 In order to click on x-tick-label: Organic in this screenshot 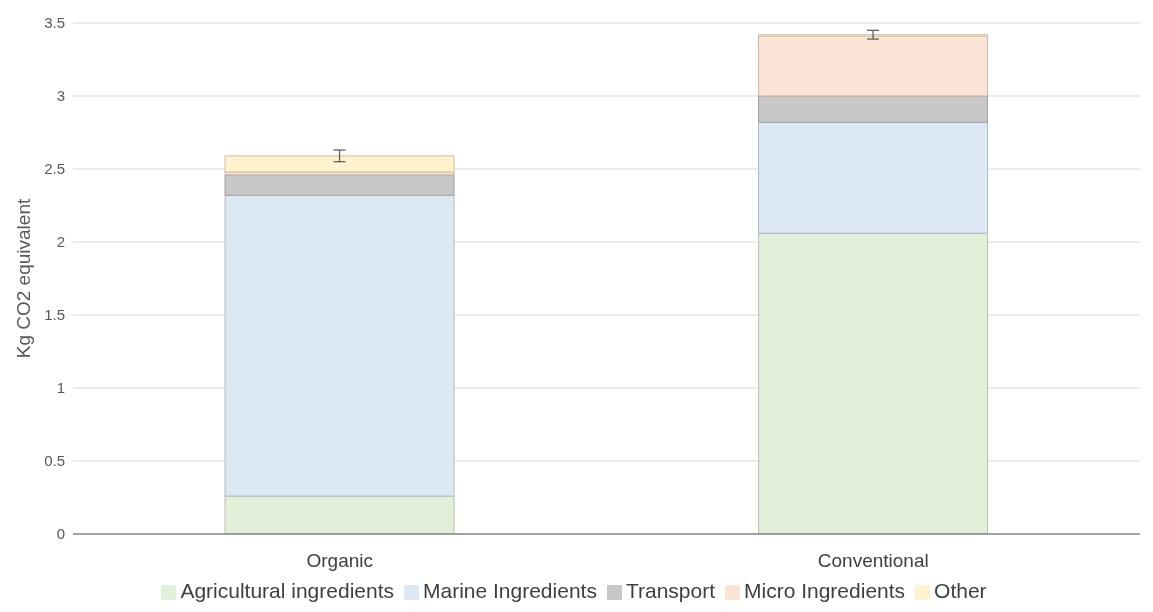, I will do `click(340, 561)`.